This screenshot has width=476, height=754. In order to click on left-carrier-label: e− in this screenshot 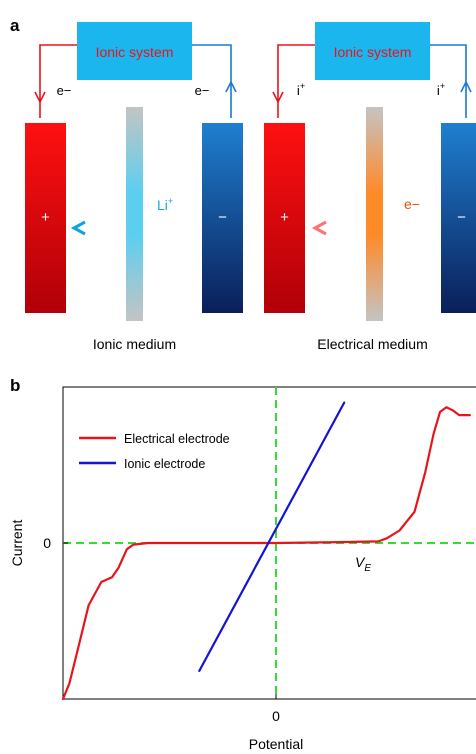, I will do `click(64, 90)`.